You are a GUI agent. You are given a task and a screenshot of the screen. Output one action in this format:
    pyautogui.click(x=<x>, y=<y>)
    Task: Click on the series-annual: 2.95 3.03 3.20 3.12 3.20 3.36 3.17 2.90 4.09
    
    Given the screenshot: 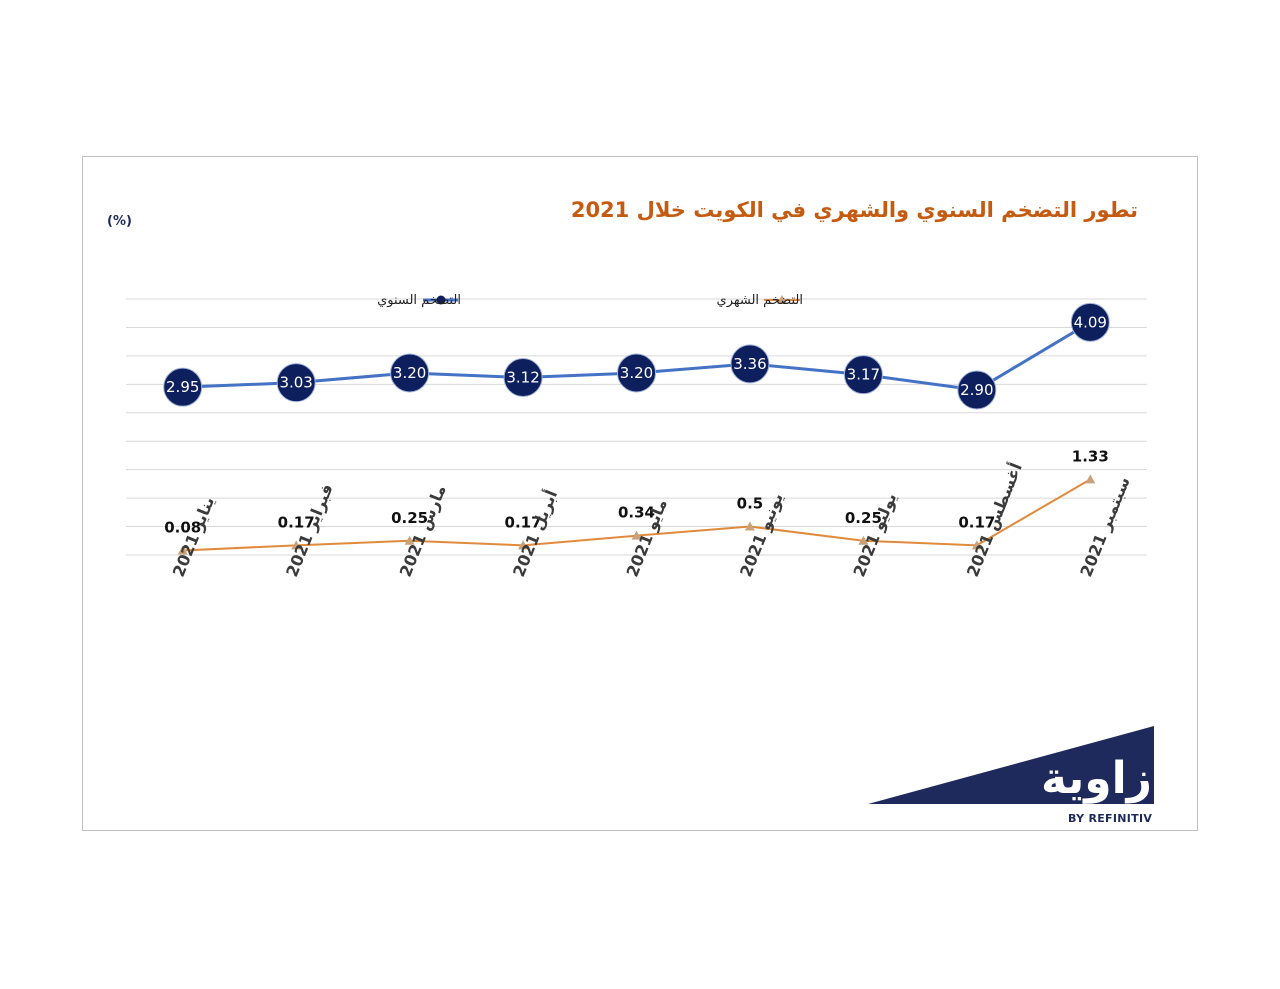 What is the action you would take?
    pyautogui.click(x=636, y=356)
    